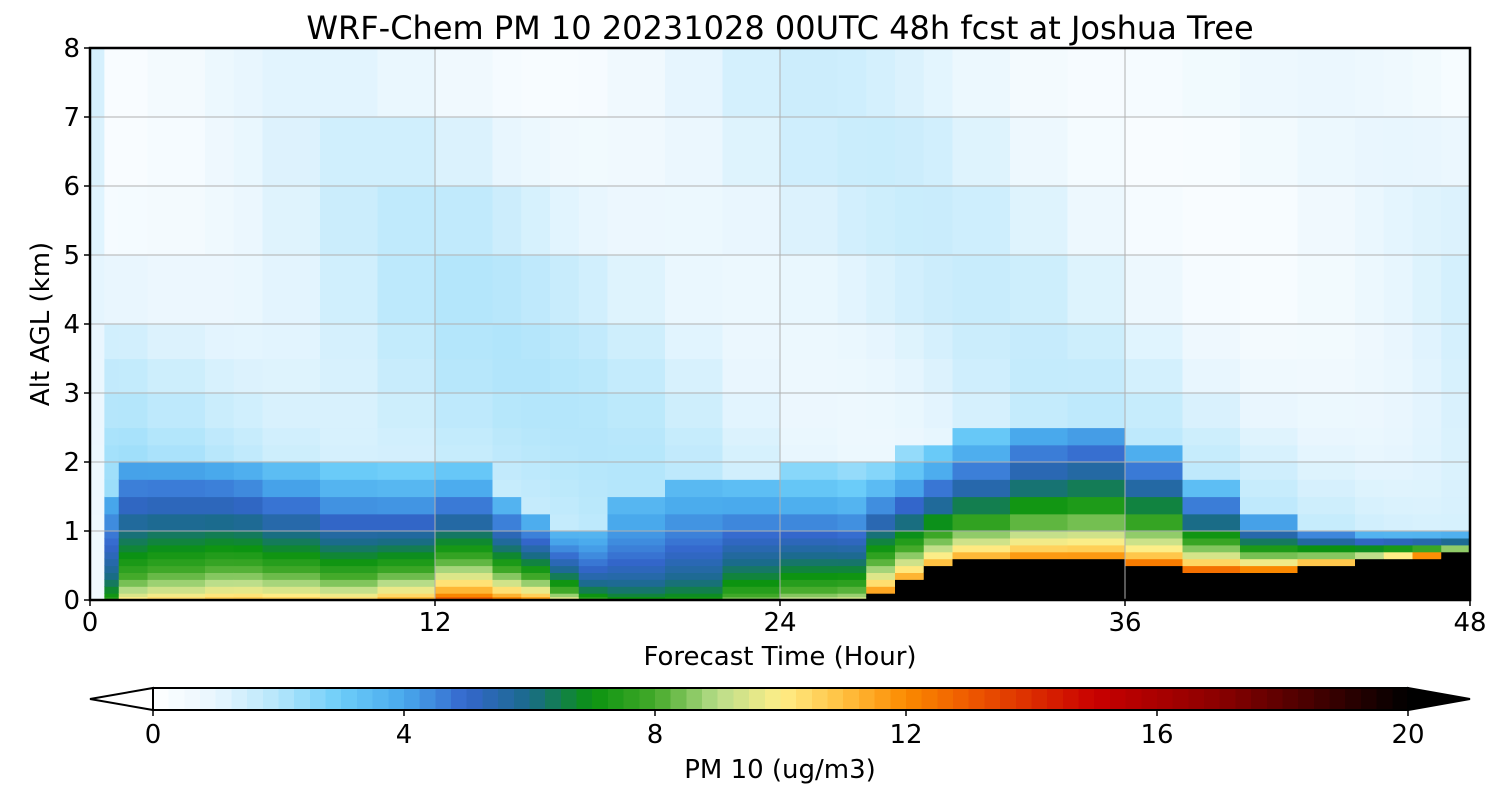 The height and width of the screenshot is (800, 1500). I want to click on y-tick-label: 5, so click(71, 256).